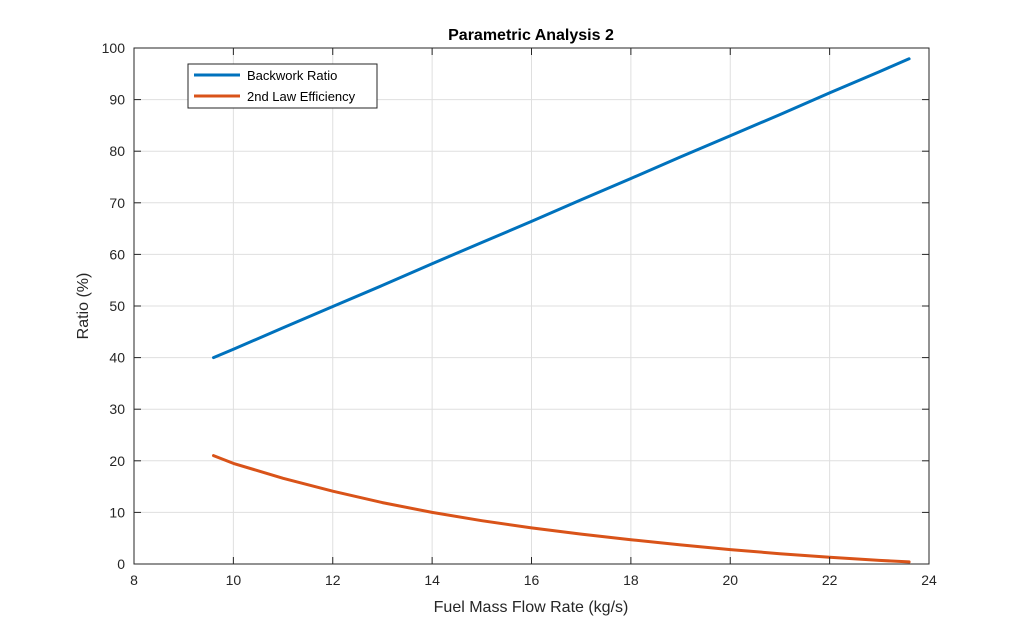 This screenshot has width=1028, height=639. I want to click on series-line-2nd-law-efficiency, so click(561, 509).